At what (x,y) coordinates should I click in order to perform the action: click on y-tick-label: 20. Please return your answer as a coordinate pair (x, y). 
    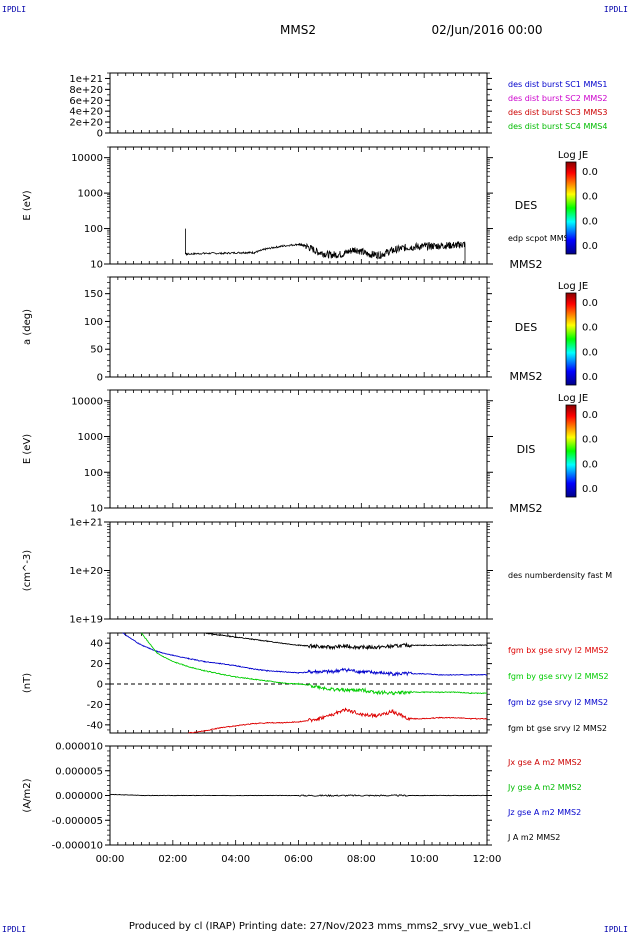
    Looking at the image, I should click on (96, 664).